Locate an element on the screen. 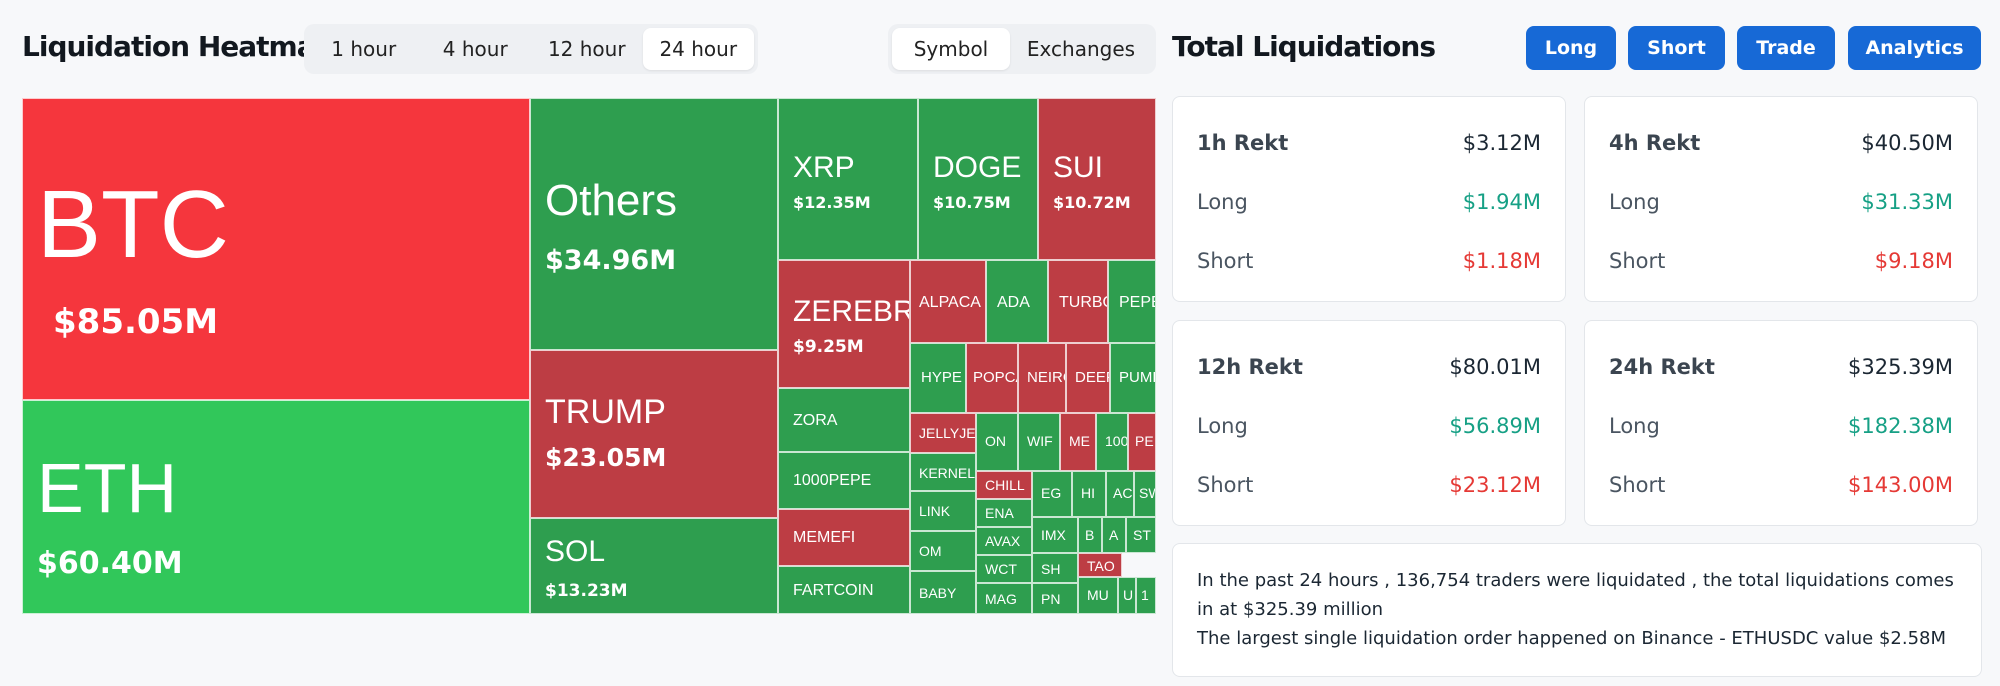 This screenshot has height=686, width=2000. tile-symbol: ETH is located at coordinates (107, 488).